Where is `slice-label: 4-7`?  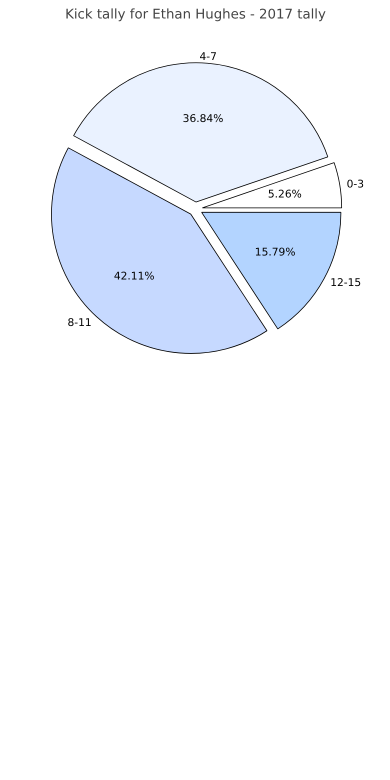
slice-label: 4-7 is located at coordinates (208, 56).